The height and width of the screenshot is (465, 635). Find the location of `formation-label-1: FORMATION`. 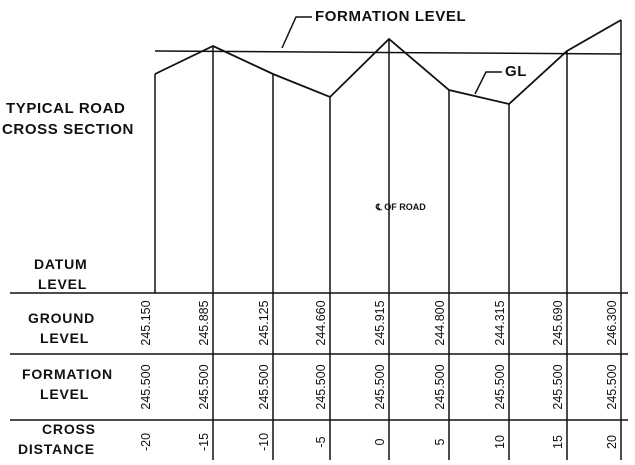

formation-label-1: FORMATION is located at coordinates (67, 374).